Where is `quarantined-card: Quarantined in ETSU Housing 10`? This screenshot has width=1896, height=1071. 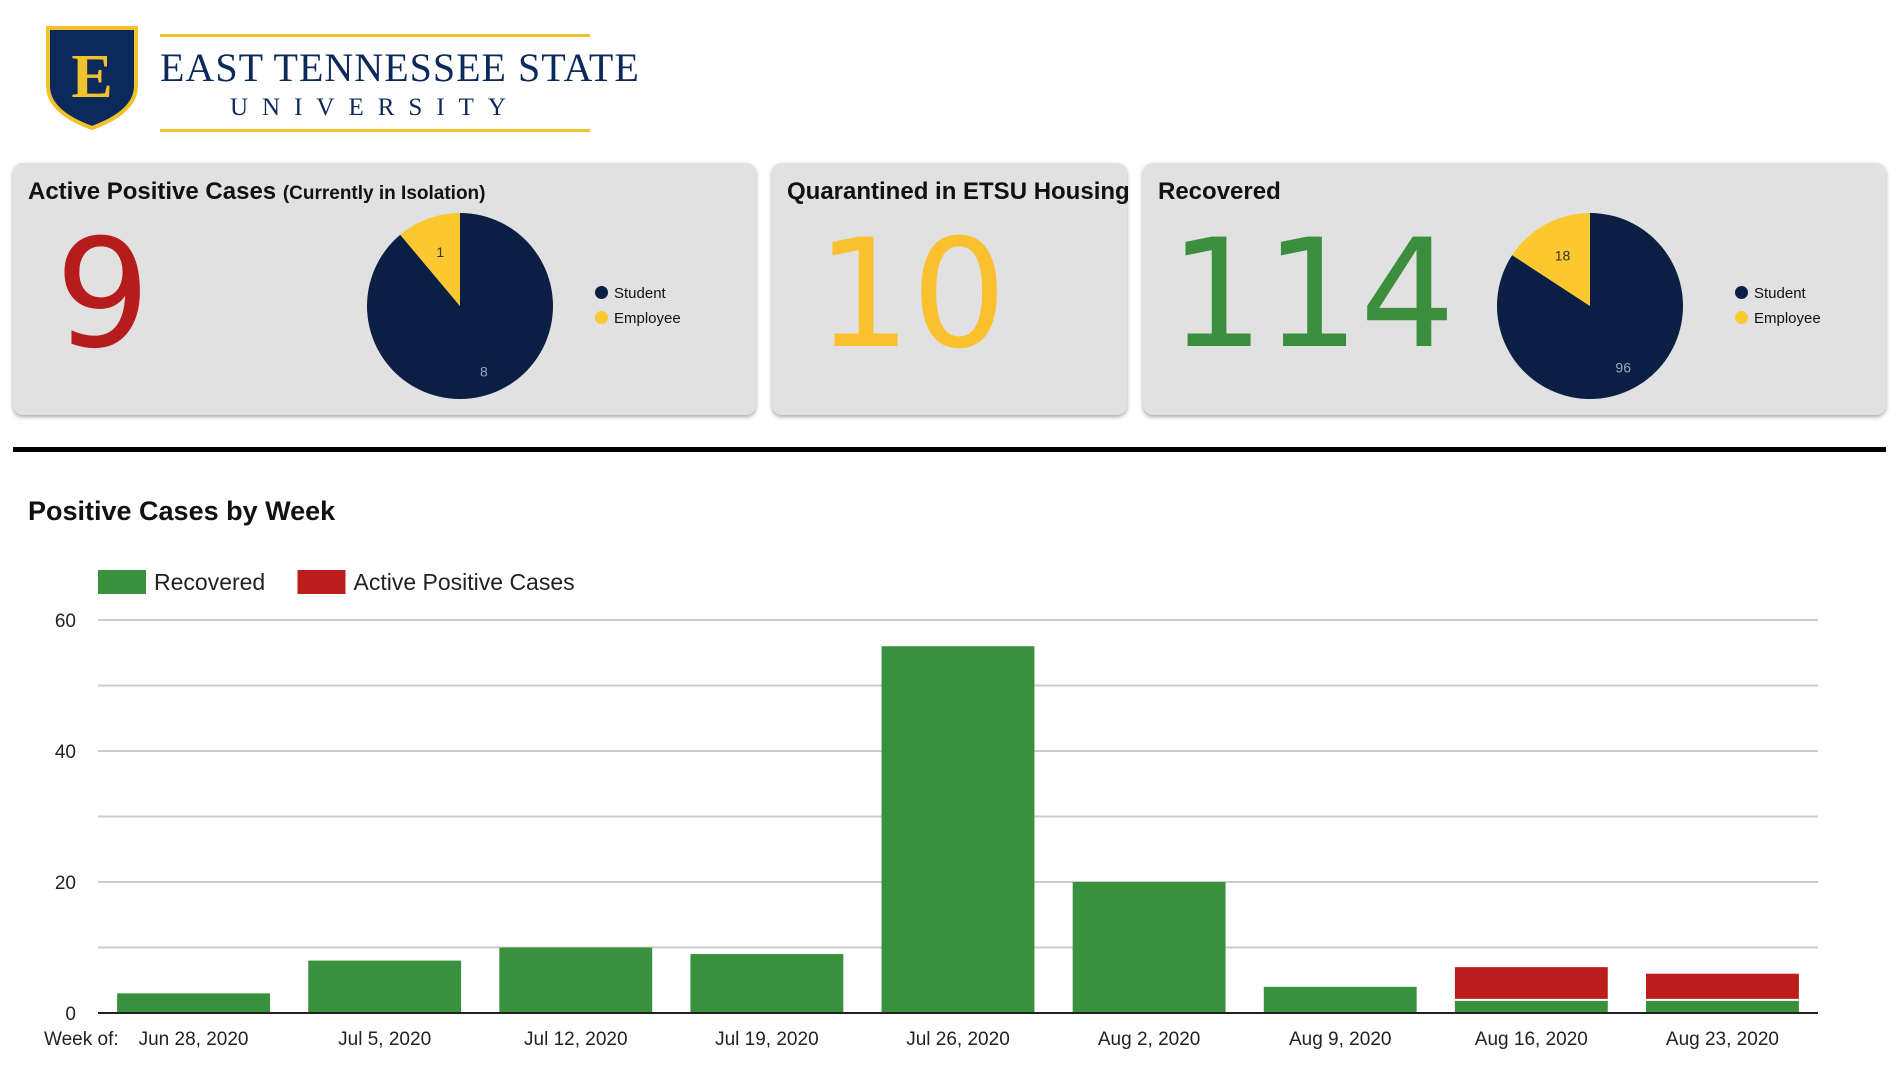 quarantined-card: Quarantined in ETSU Housing 10 is located at coordinates (949, 289).